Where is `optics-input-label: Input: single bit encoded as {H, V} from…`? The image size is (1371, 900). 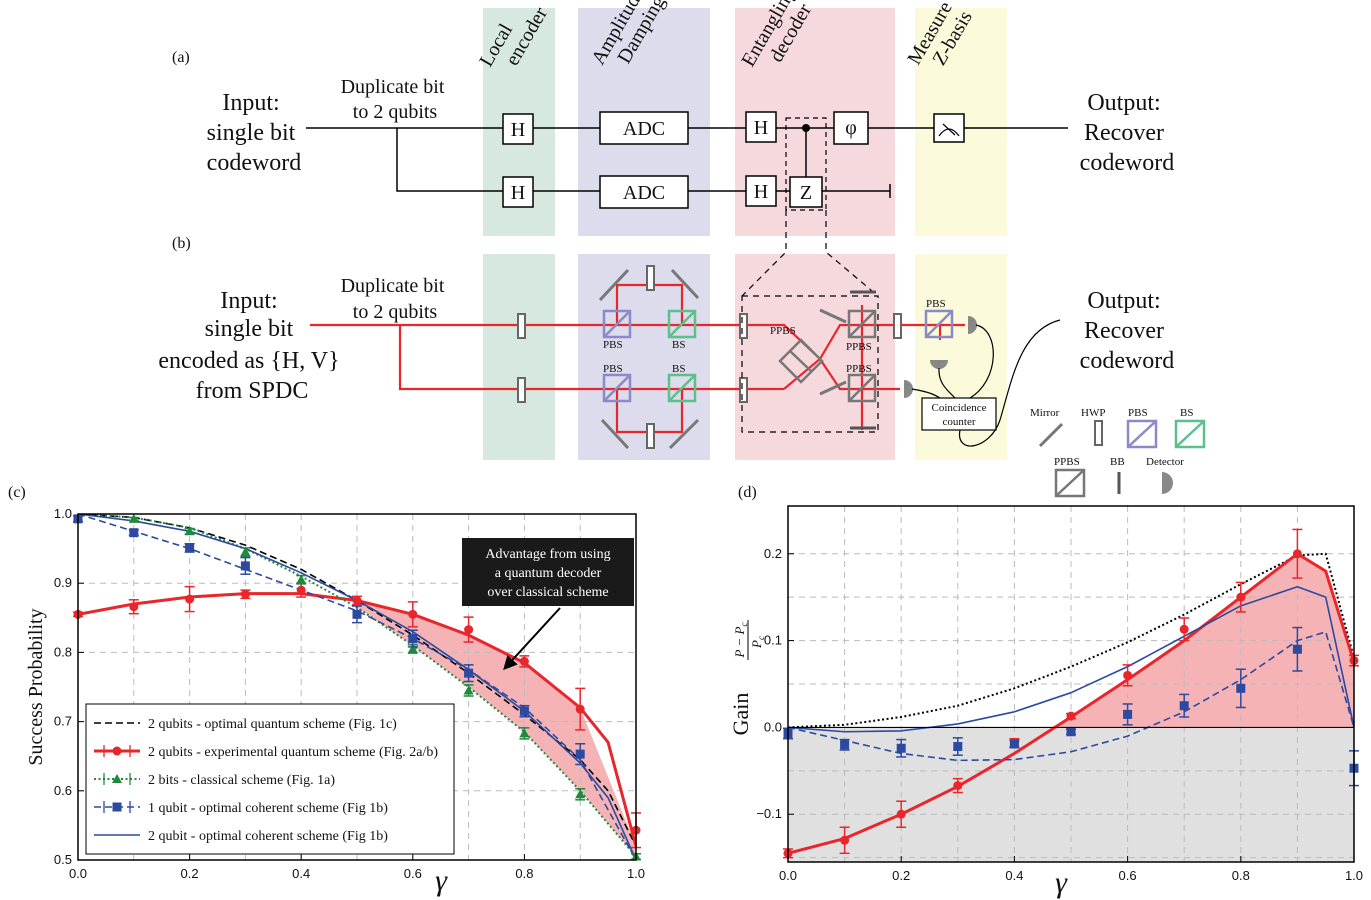
optics-input-label: Input: single bit encoded as {H, V} from… is located at coordinates (251, 346).